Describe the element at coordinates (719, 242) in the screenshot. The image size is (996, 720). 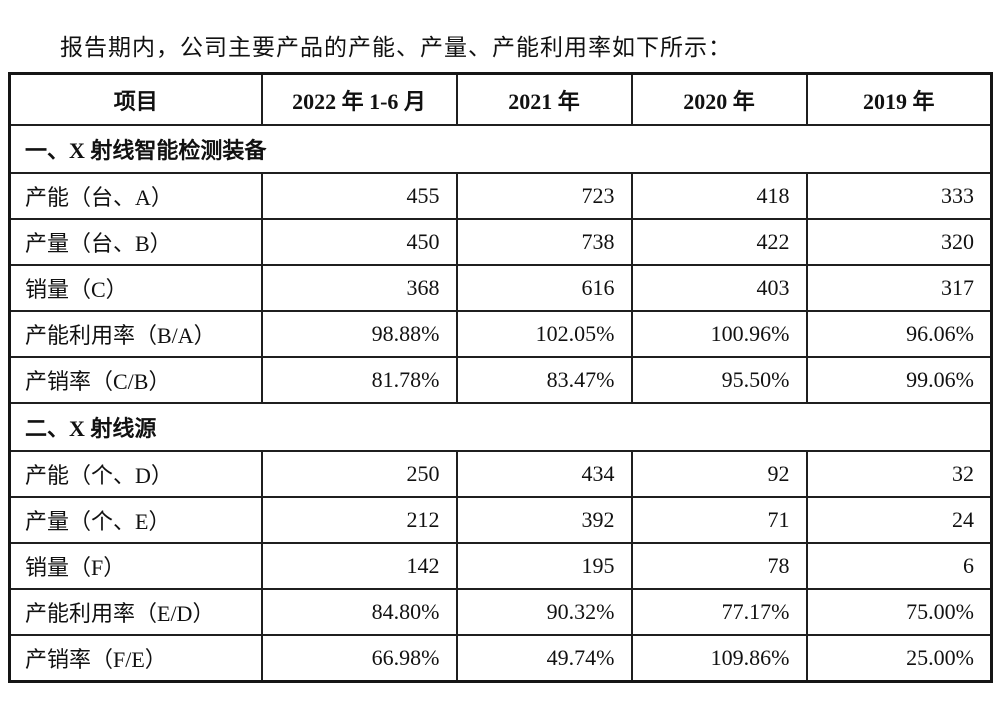
I see `row-value: 422` at that location.